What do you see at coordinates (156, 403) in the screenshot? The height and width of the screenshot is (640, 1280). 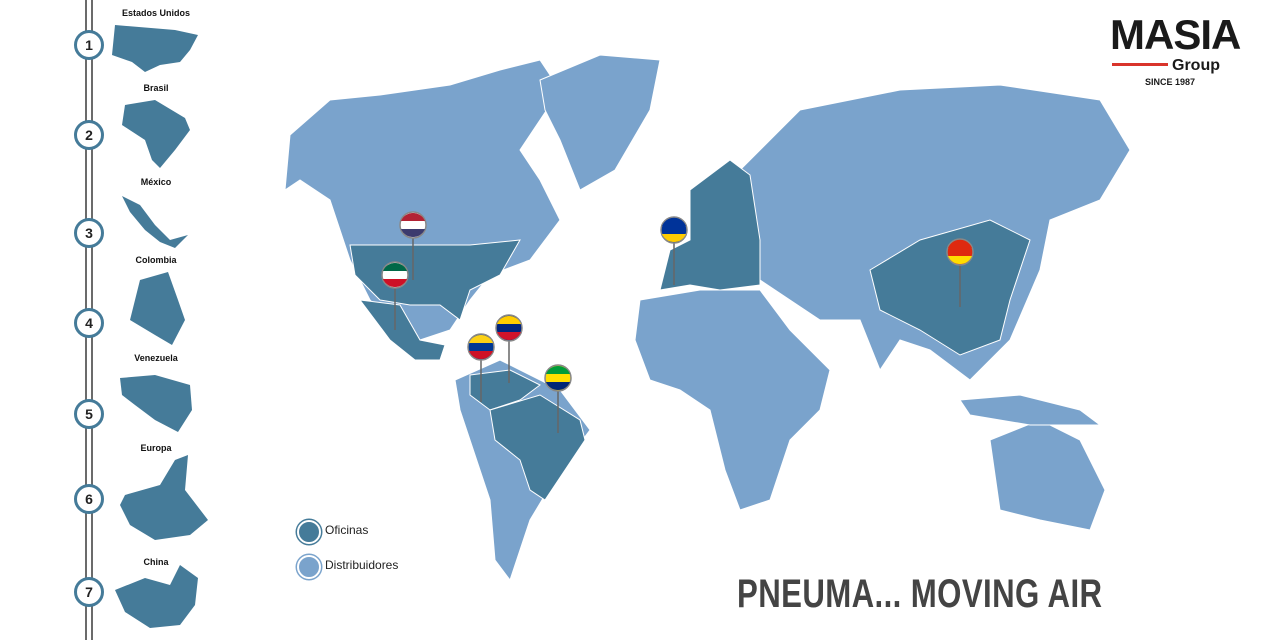 I see `venezuela-silhouette` at bounding box center [156, 403].